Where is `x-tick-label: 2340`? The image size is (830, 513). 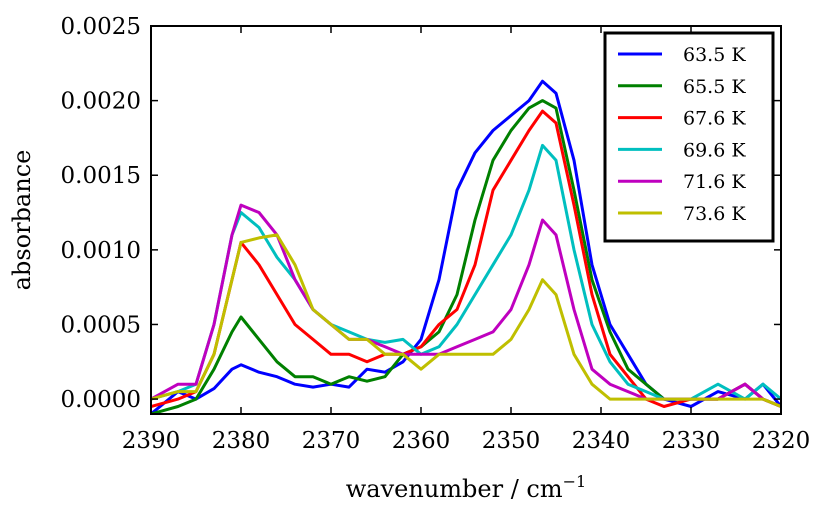 x-tick-label: 2340 is located at coordinates (601, 441).